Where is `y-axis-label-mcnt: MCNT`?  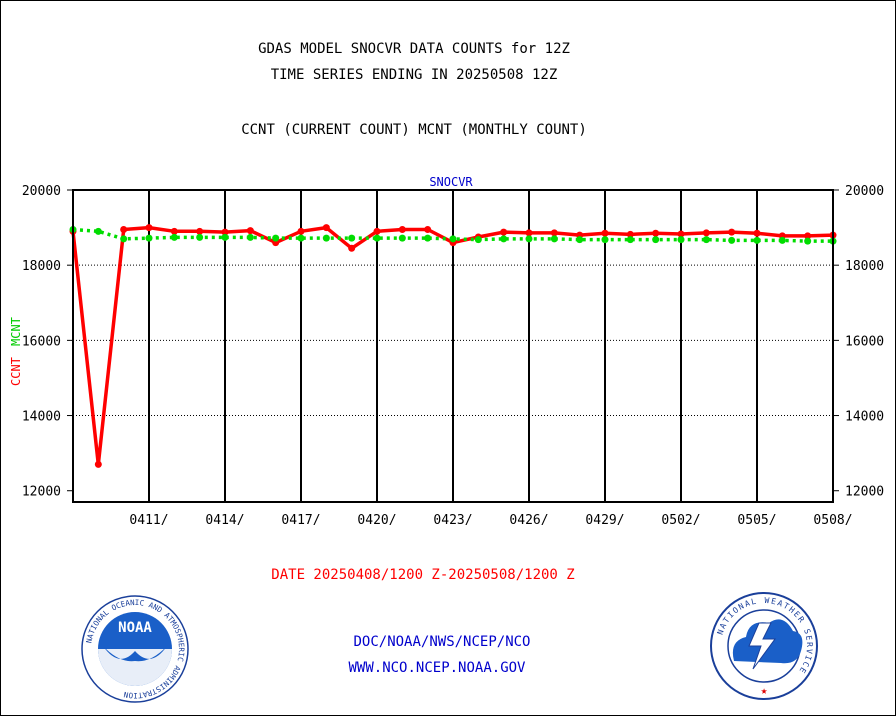 y-axis-label-mcnt: MCNT is located at coordinates (16, 331).